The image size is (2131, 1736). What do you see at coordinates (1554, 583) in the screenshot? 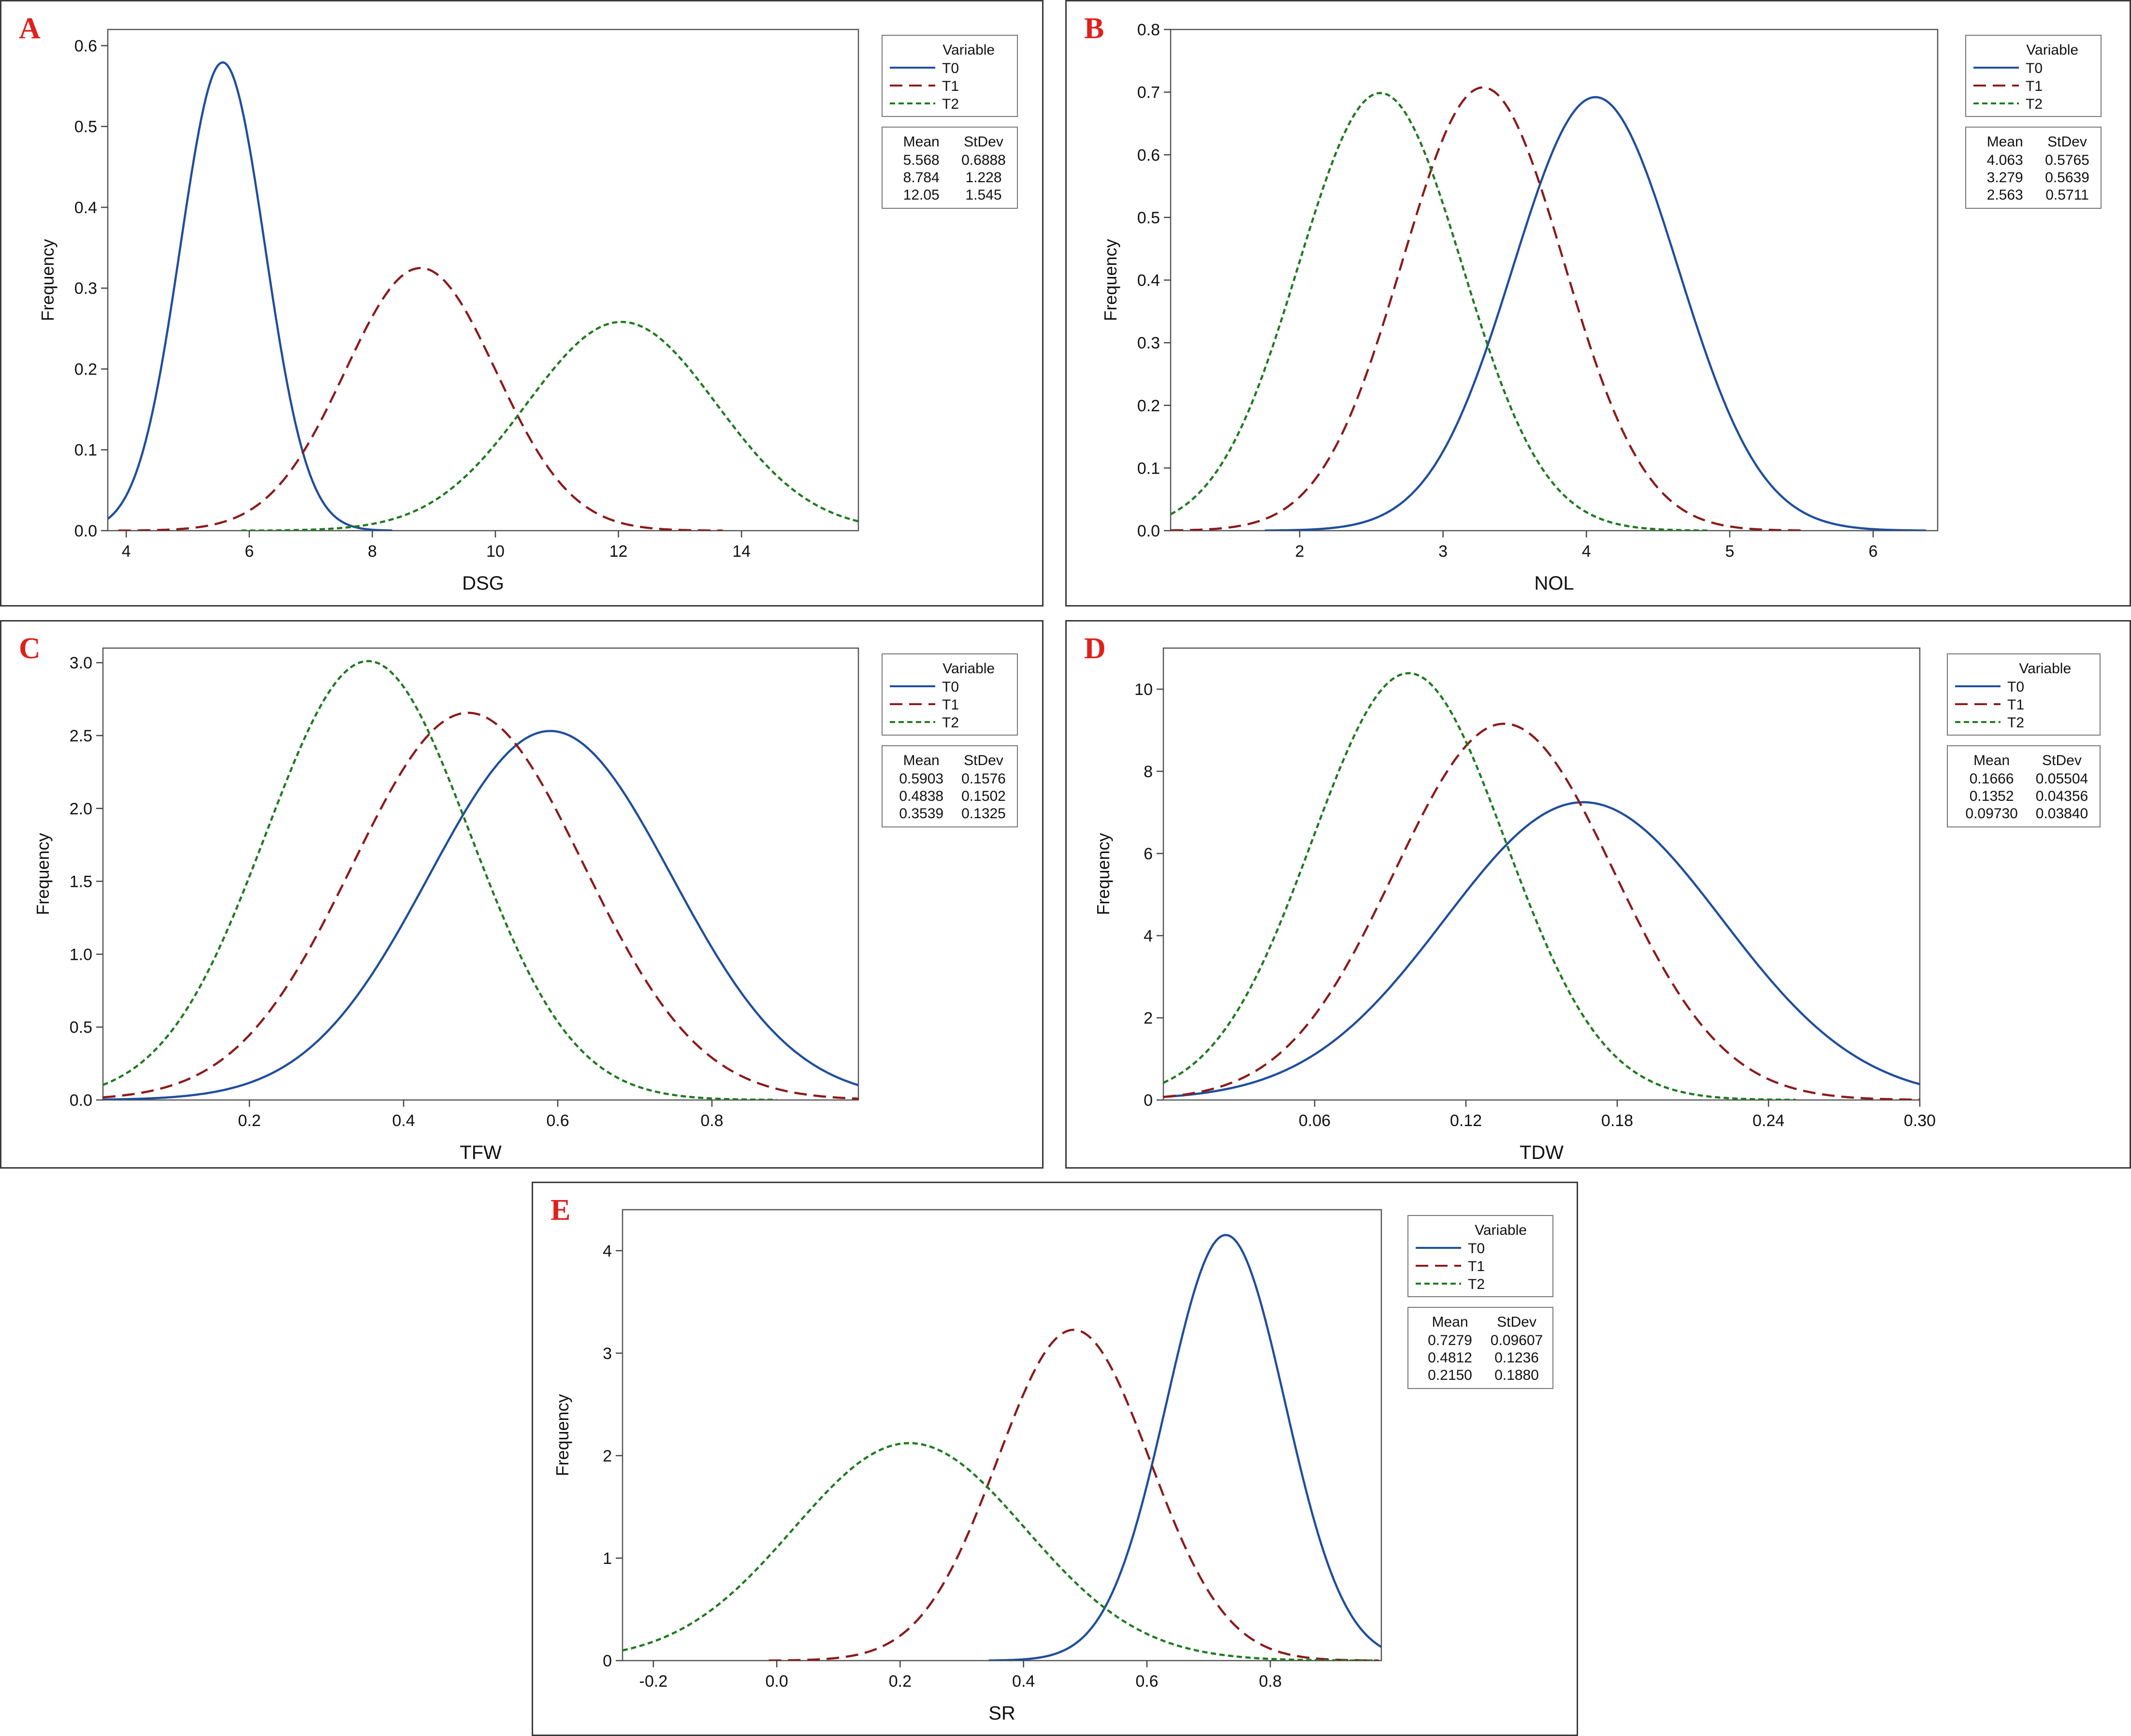
I see `x-axis-label: NOL` at bounding box center [1554, 583].